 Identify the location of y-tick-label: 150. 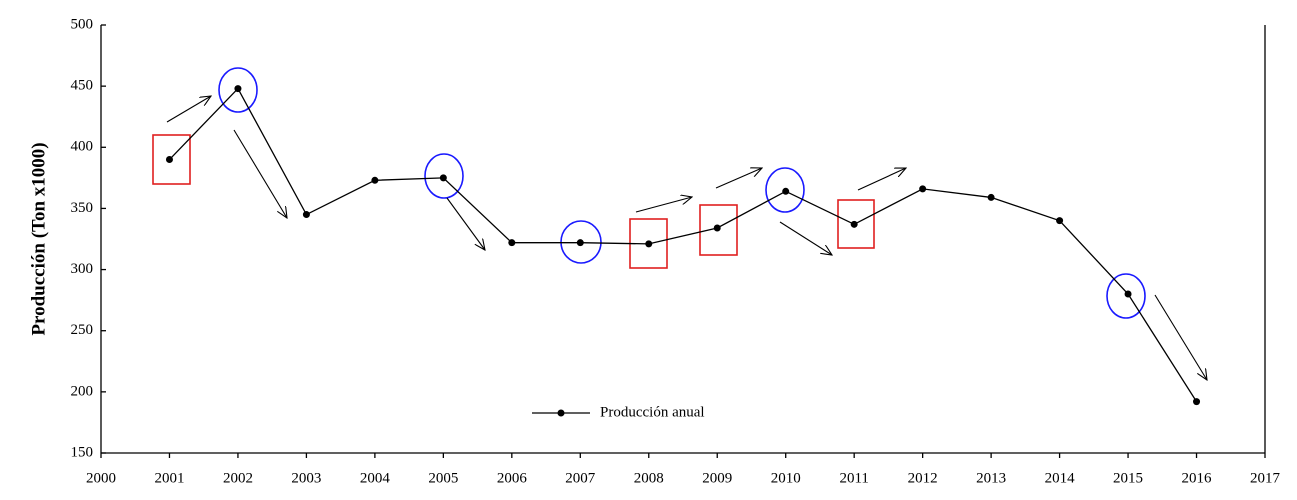
(82, 452).